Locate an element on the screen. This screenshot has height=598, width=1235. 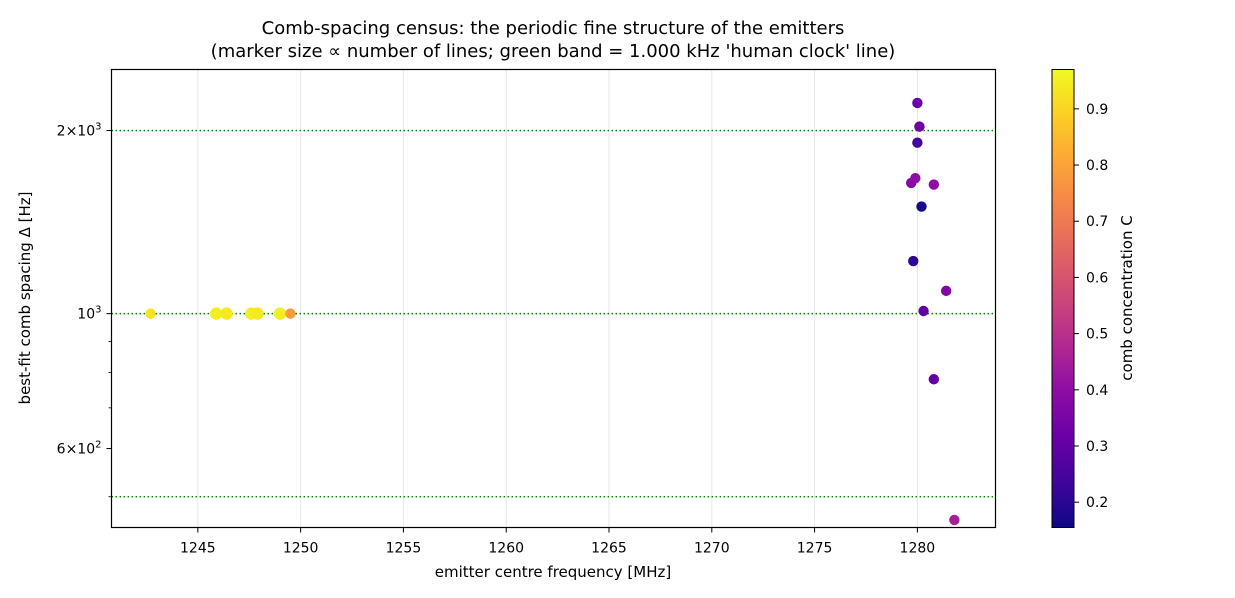
y-tick-label: 6×10² is located at coordinates (79, 449).